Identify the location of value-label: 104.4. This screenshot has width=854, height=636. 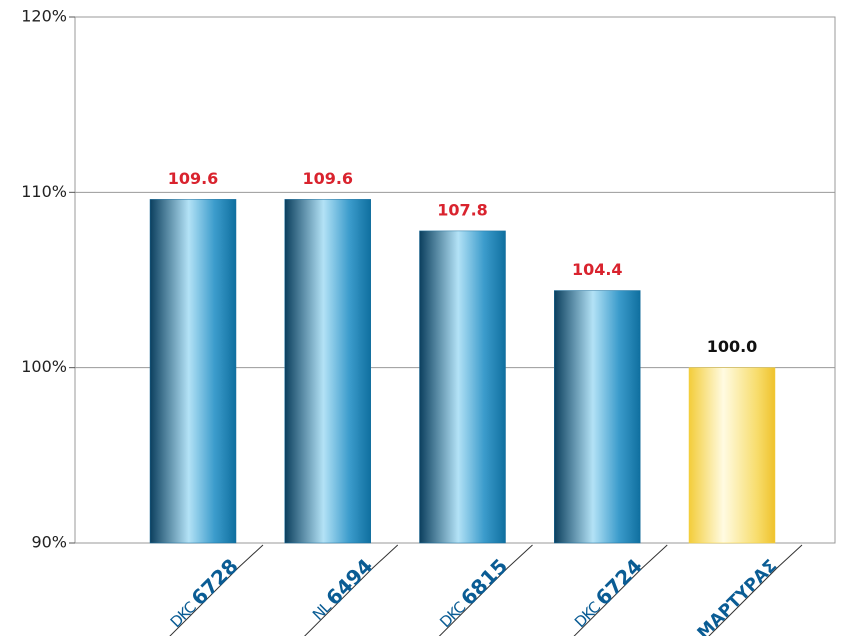
(597, 269).